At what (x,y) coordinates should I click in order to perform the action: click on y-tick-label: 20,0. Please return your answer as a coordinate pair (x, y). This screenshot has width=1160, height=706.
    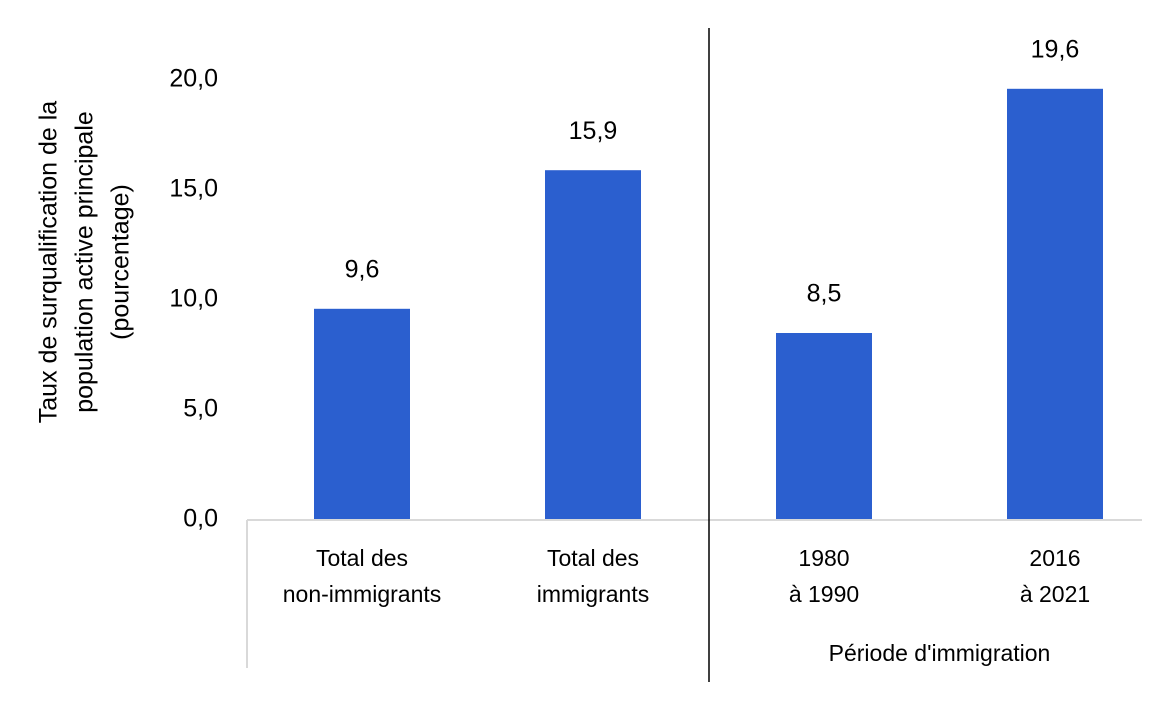
    Looking at the image, I should click on (193, 79).